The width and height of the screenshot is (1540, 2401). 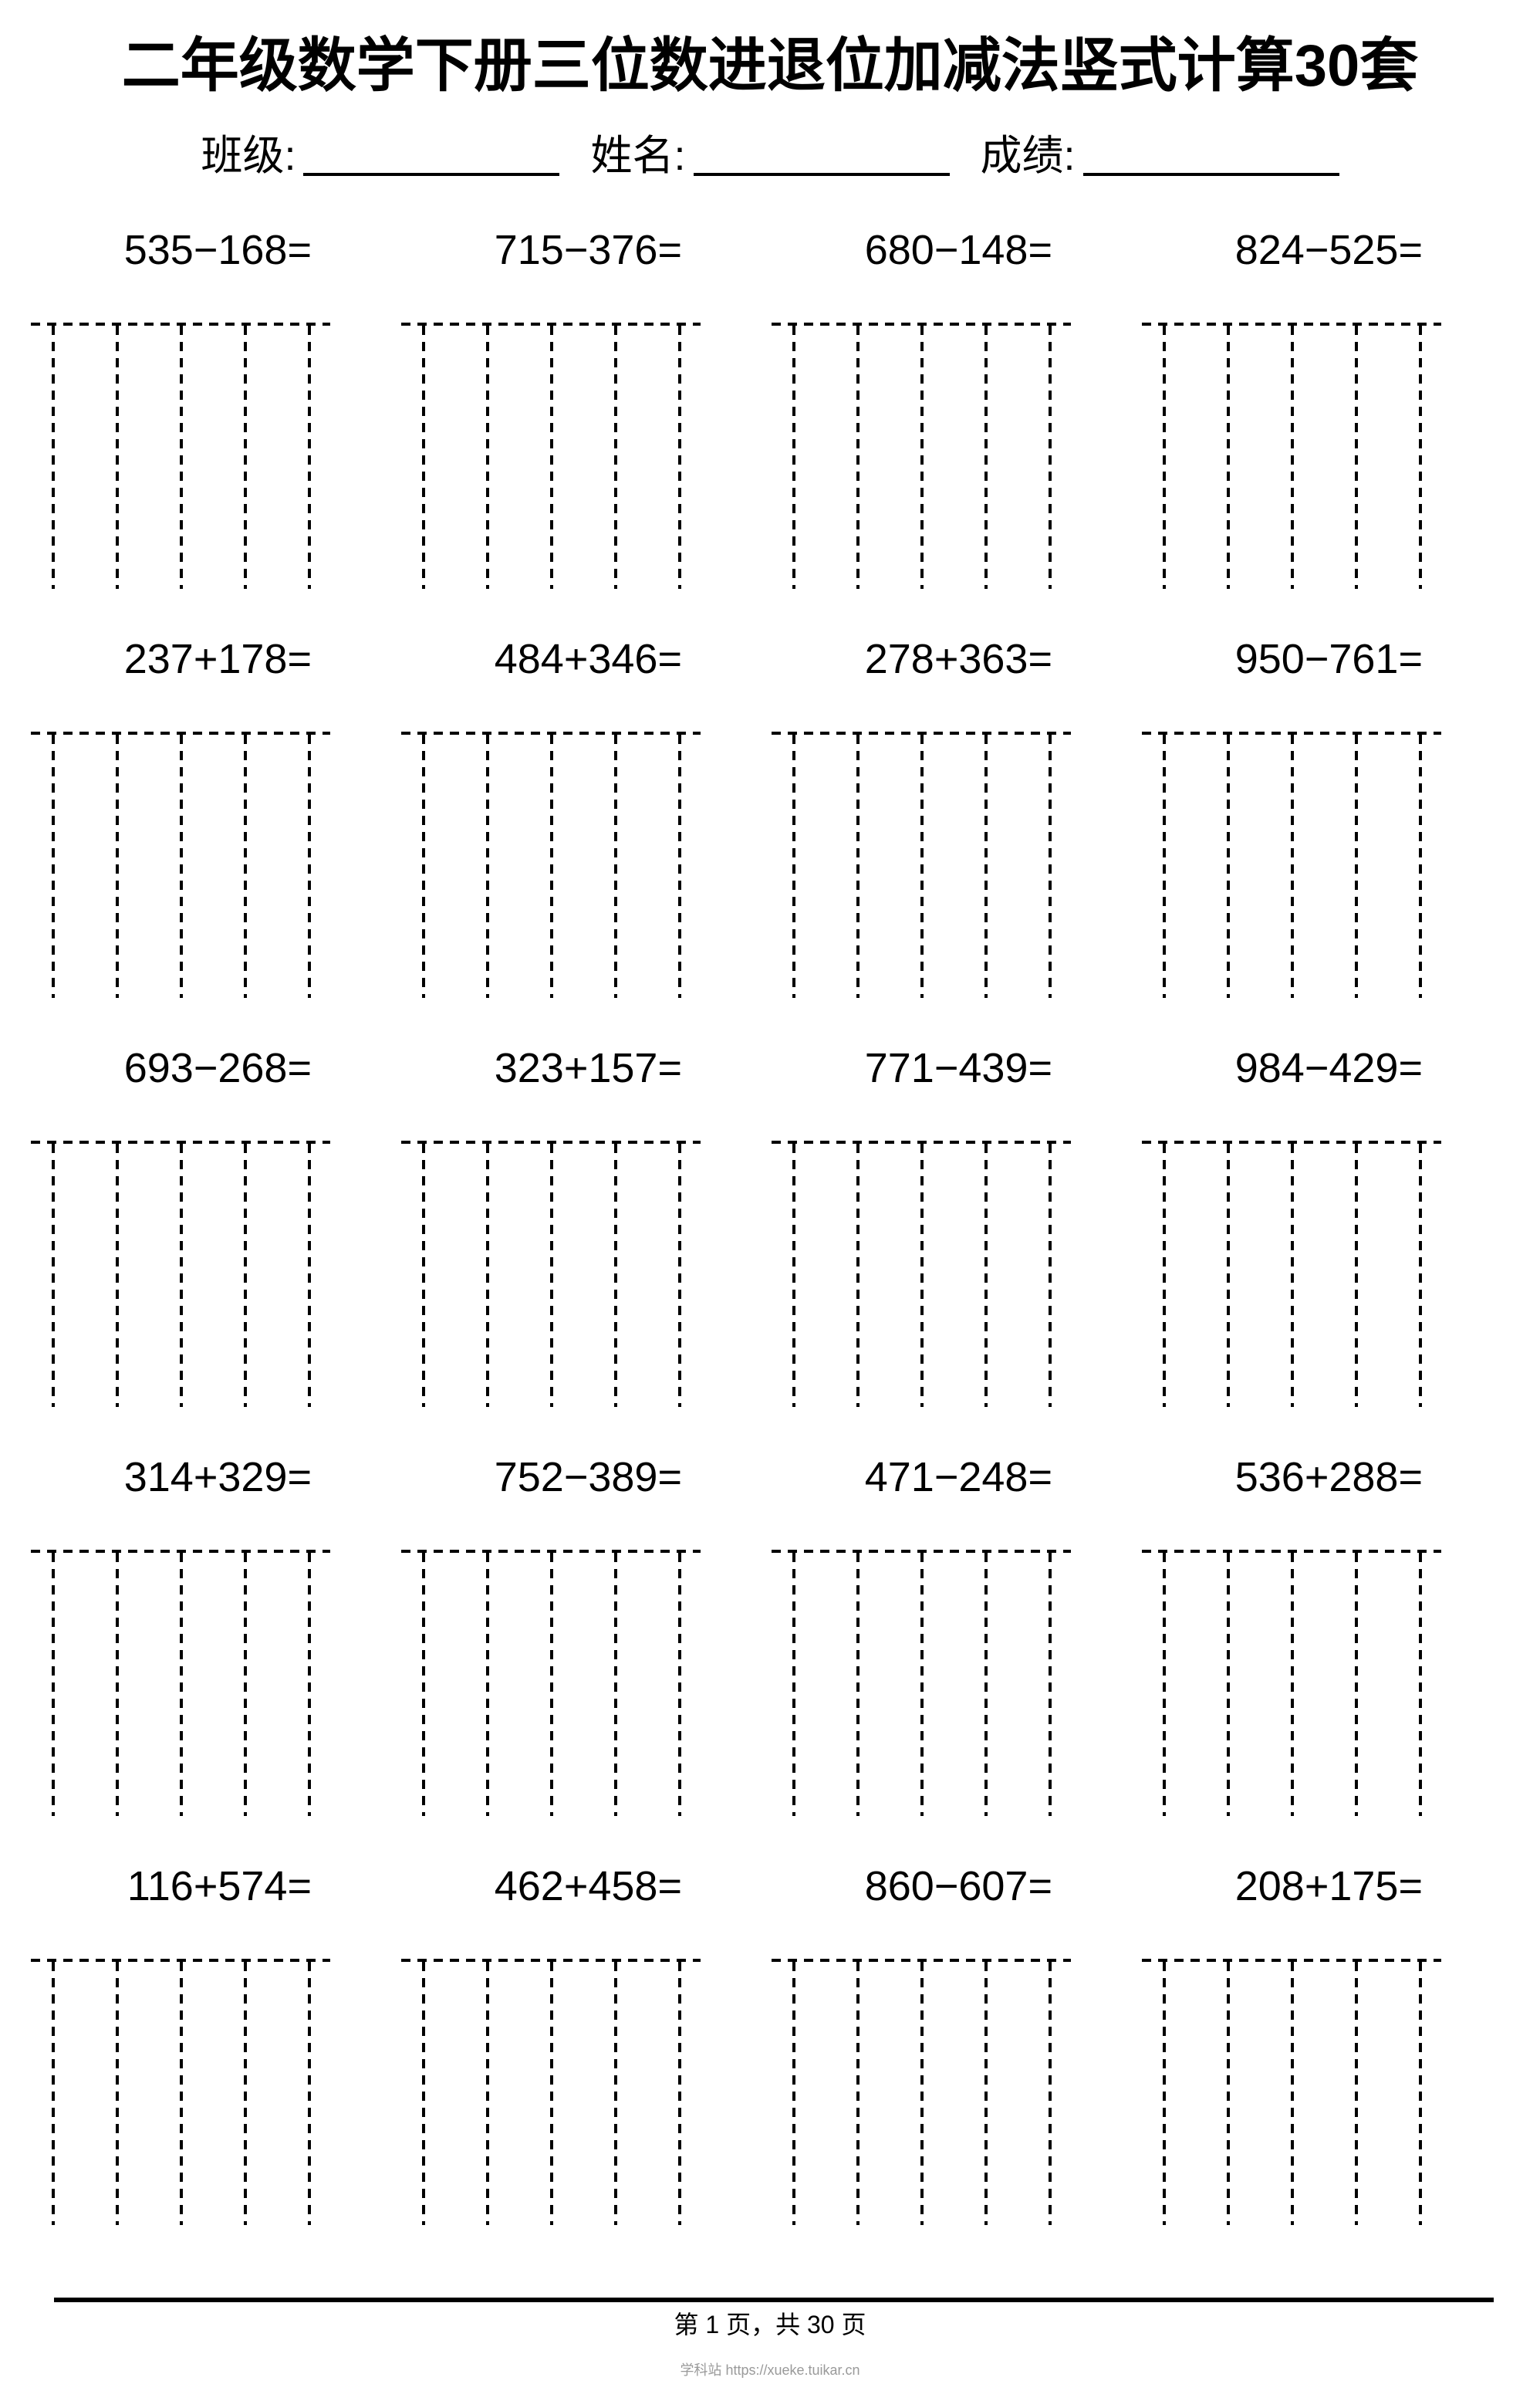 I want to click on problem-expression: 535−168=, so click(x=218, y=250).